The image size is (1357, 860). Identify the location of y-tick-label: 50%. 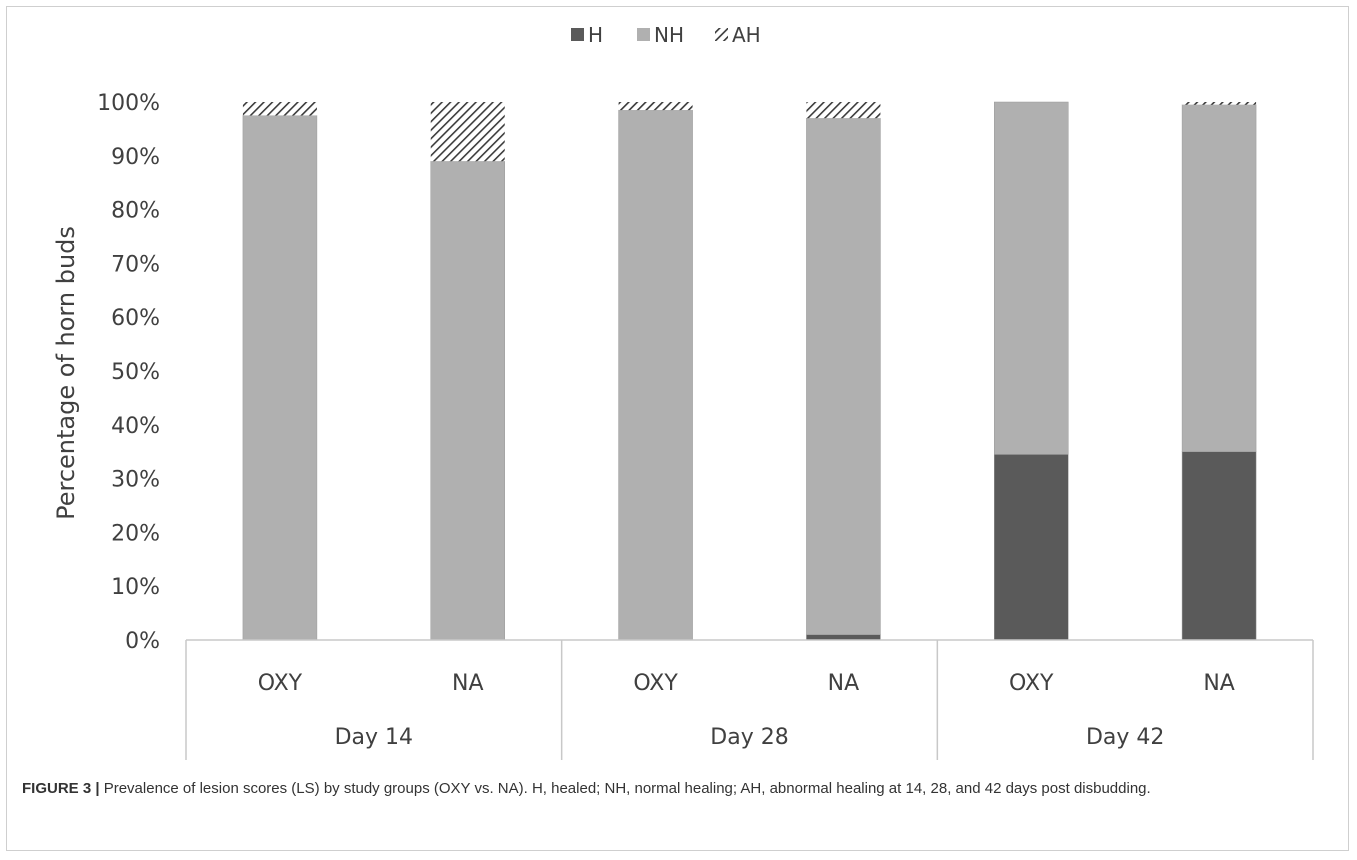
(135, 372).